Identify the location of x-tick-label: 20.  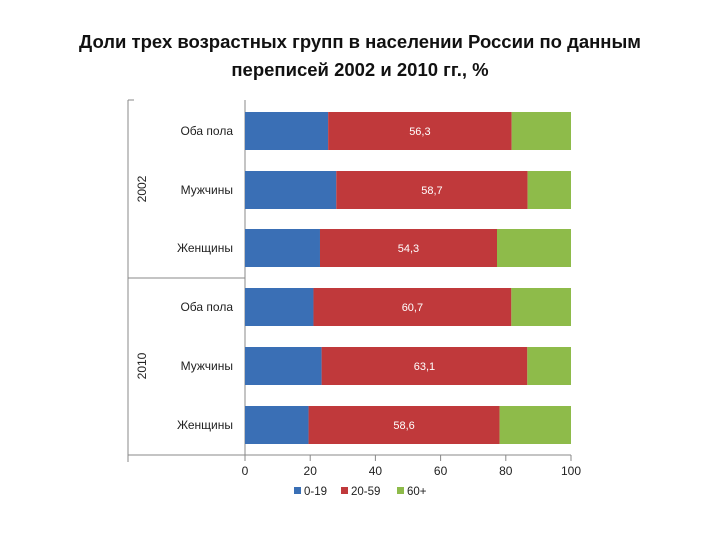
(311, 471).